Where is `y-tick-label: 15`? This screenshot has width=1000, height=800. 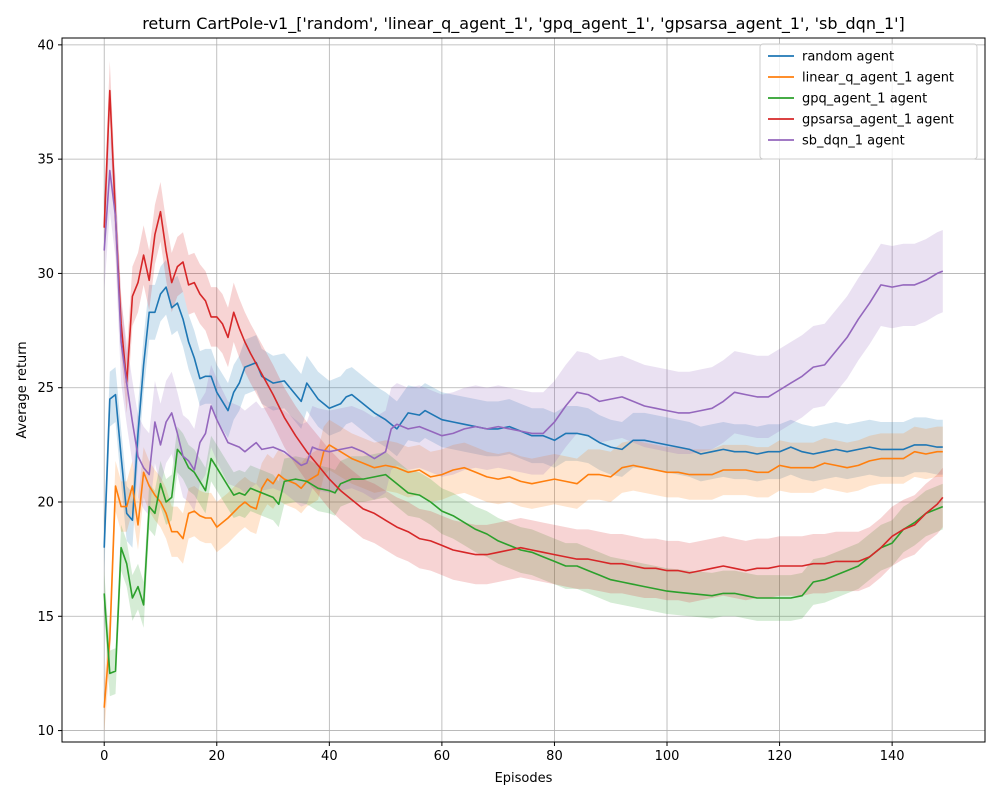
y-tick-label: 15 is located at coordinates (45, 617).